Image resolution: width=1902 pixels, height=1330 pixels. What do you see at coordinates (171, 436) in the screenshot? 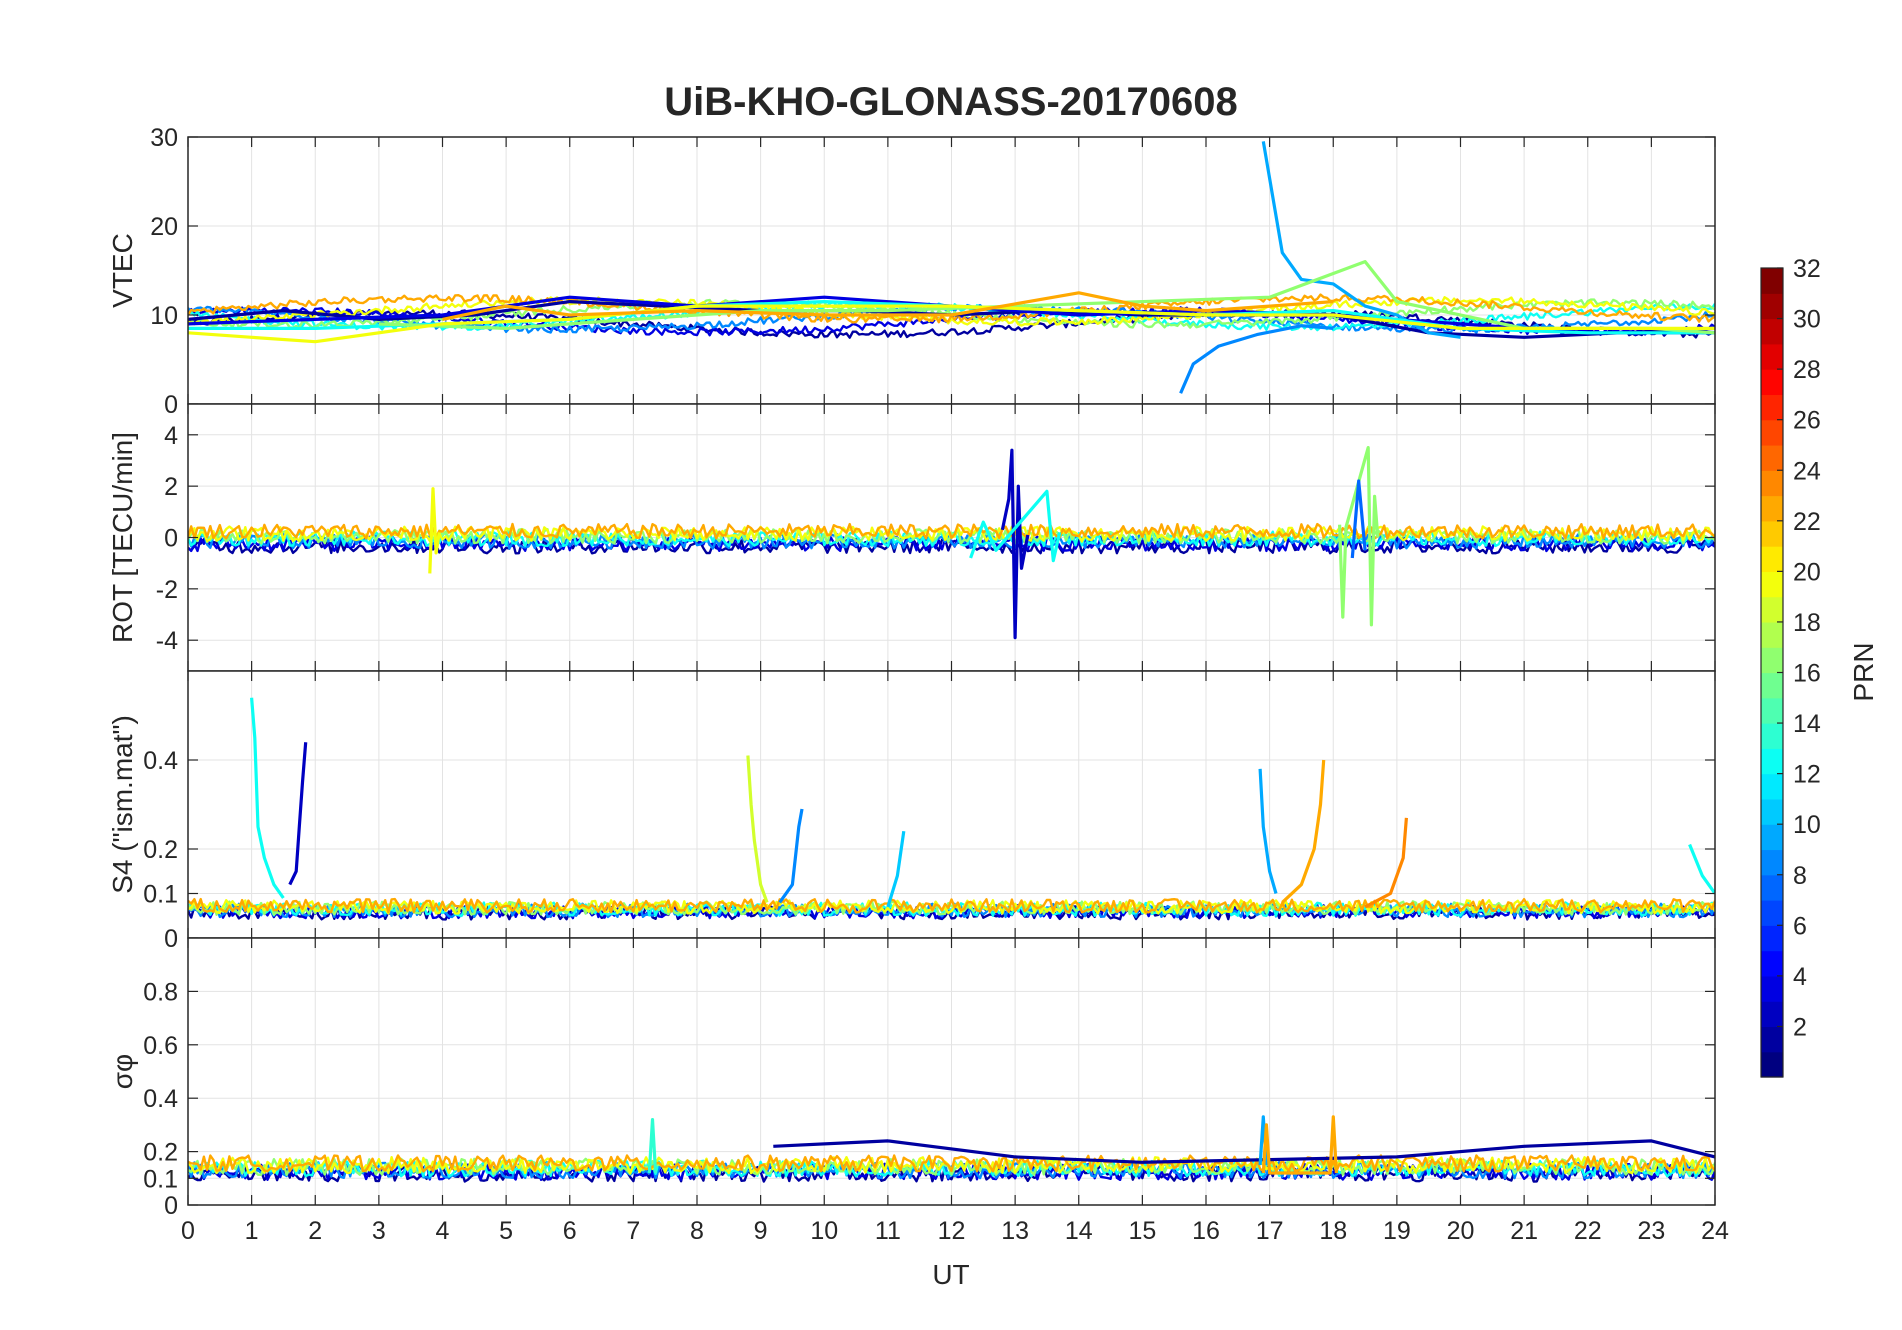
I see `y-tick-label: 4` at bounding box center [171, 436].